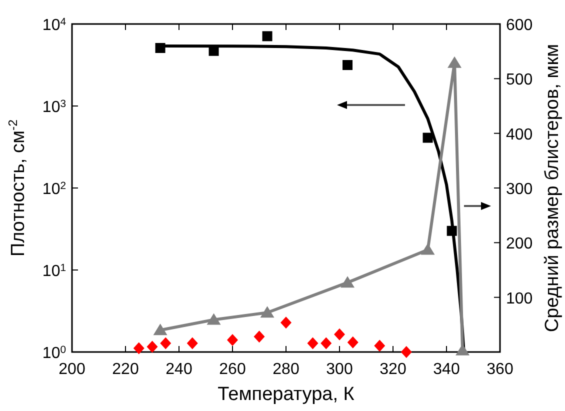  What do you see at coordinates (286, 394) in the screenshot?
I see `x-axis-title: Температура, К` at bounding box center [286, 394].